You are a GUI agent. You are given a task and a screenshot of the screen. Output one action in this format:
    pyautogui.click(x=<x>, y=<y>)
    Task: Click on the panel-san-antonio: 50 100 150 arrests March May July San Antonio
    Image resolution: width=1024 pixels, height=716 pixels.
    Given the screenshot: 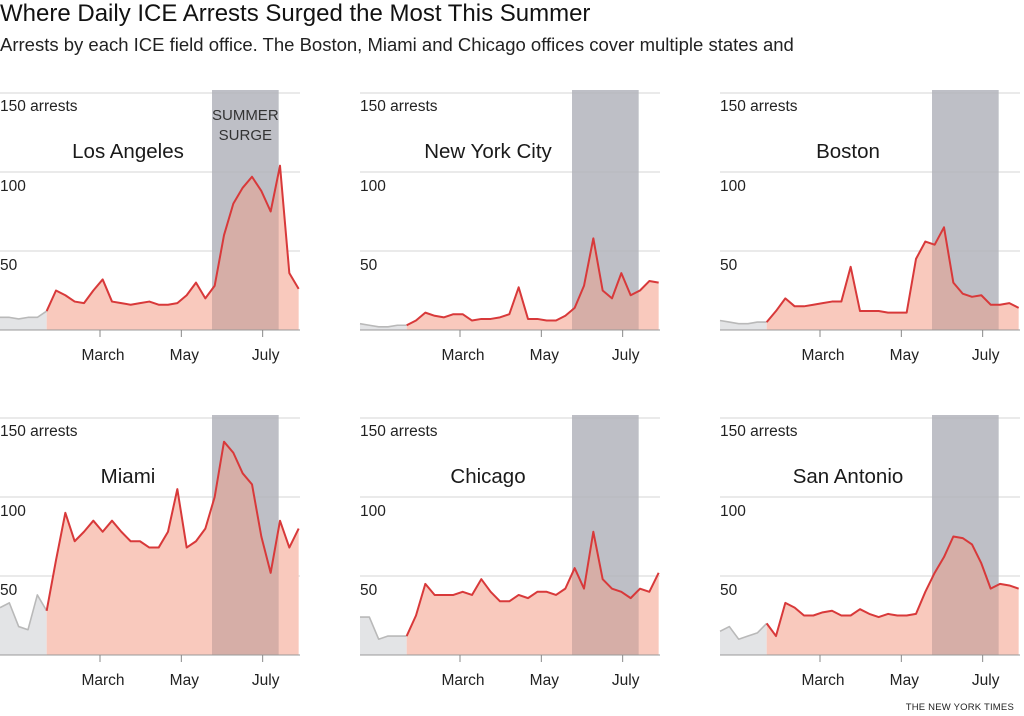 What is the action you would take?
    pyautogui.click(x=871, y=565)
    